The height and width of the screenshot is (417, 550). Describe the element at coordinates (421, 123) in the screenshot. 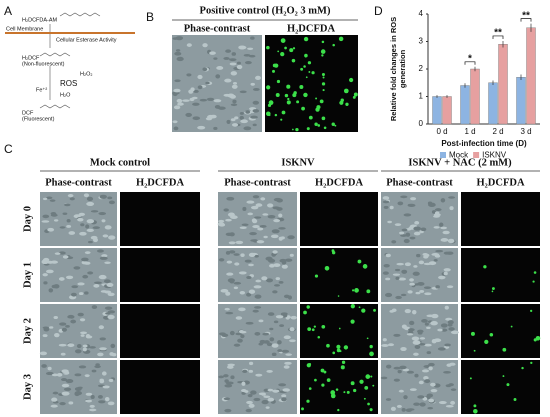

I see `y-tick-label: 0` at that location.